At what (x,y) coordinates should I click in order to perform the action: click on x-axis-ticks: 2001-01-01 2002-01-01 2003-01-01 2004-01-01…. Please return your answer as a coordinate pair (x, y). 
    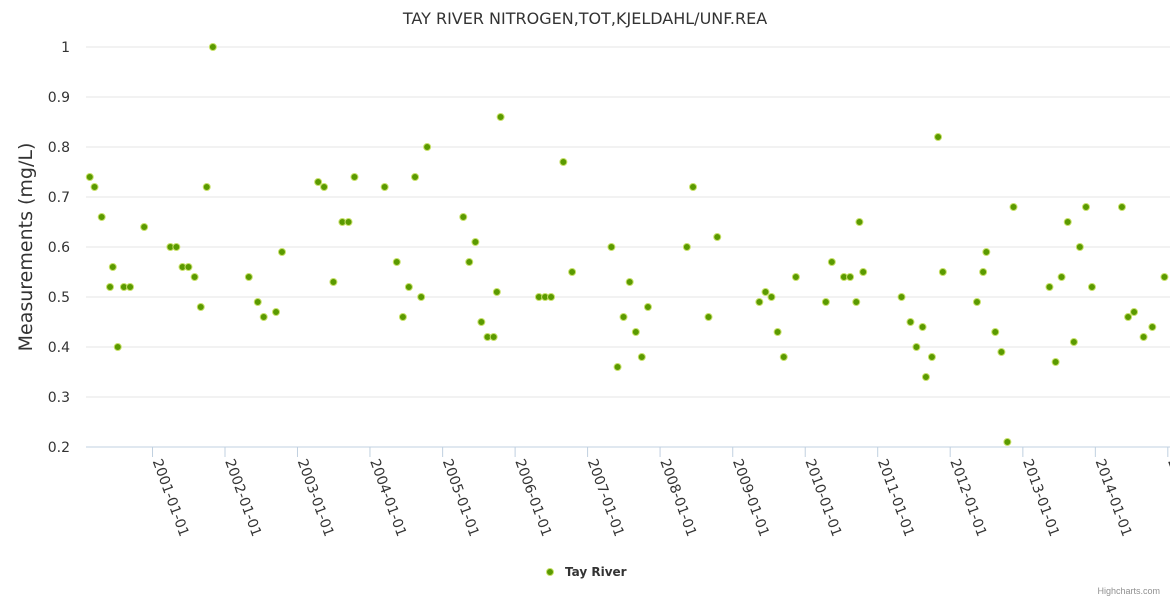
    Looking at the image, I should click on (659, 493).